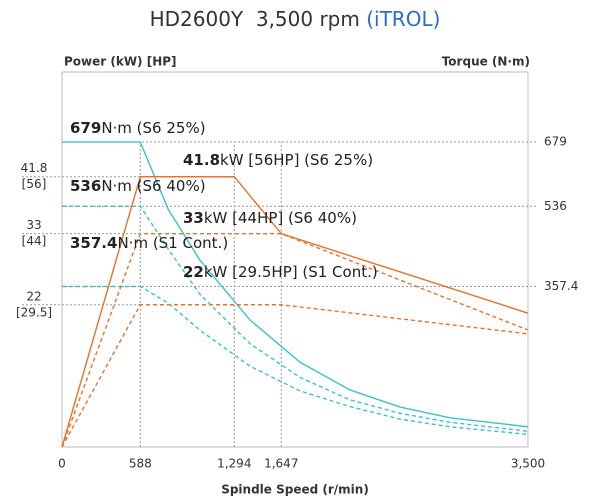  Describe the element at coordinates (140, 464) in the screenshot. I see `x-tick-label: 588` at that location.